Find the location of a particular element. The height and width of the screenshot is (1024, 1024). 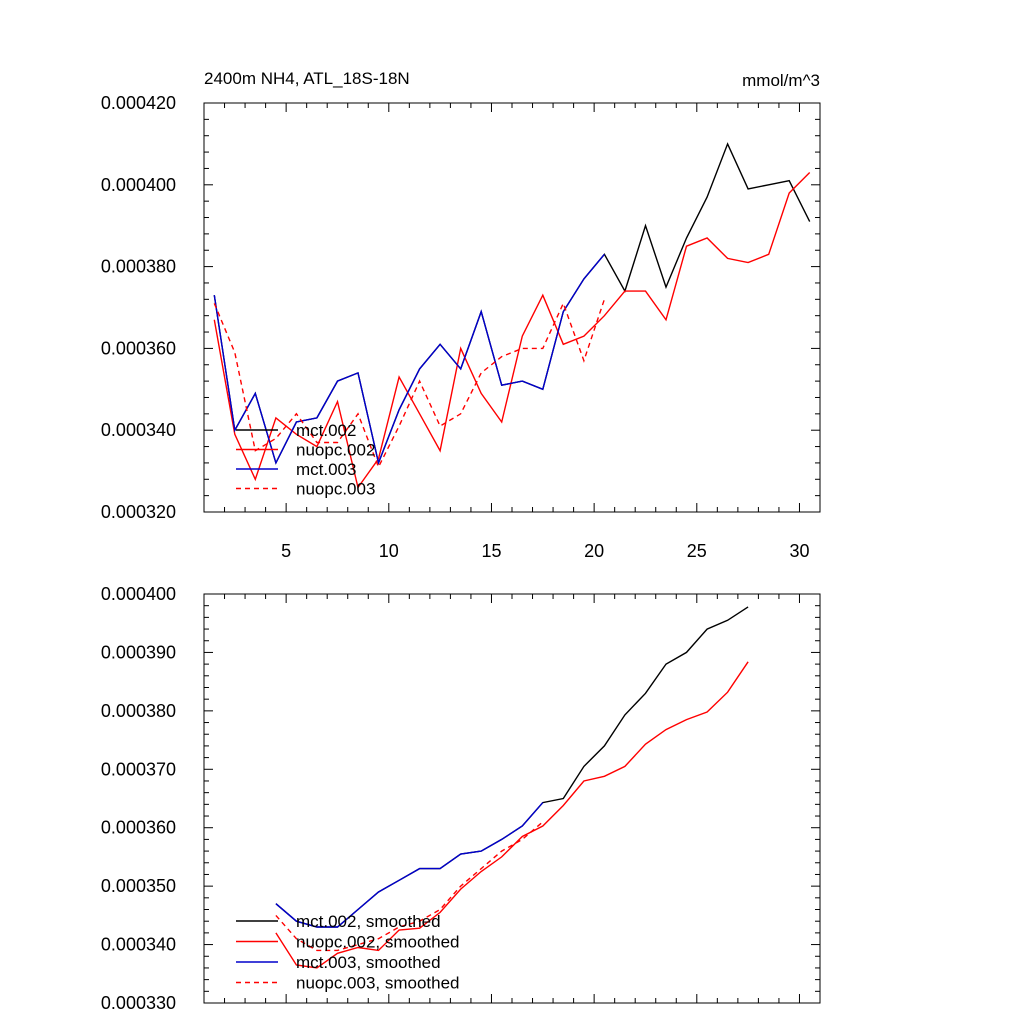

legend-label: mct.002, smoothed is located at coordinates (368, 921).